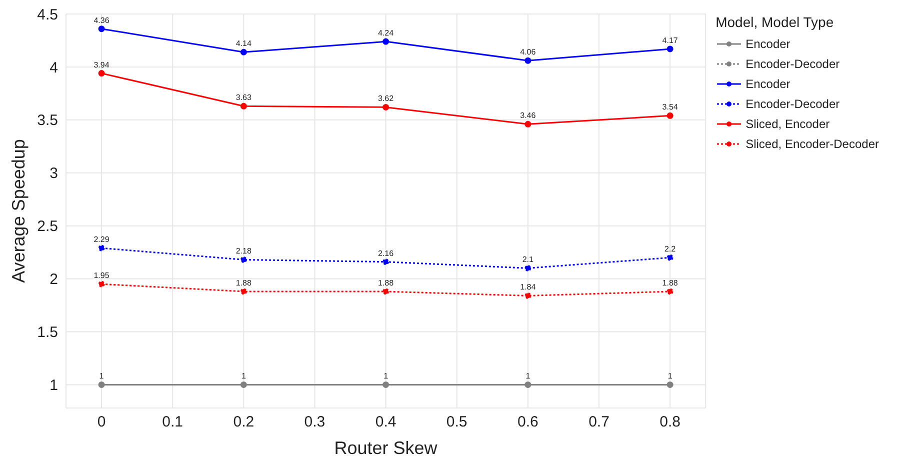  I want to click on x-tick-label: 0, so click(101, 422).